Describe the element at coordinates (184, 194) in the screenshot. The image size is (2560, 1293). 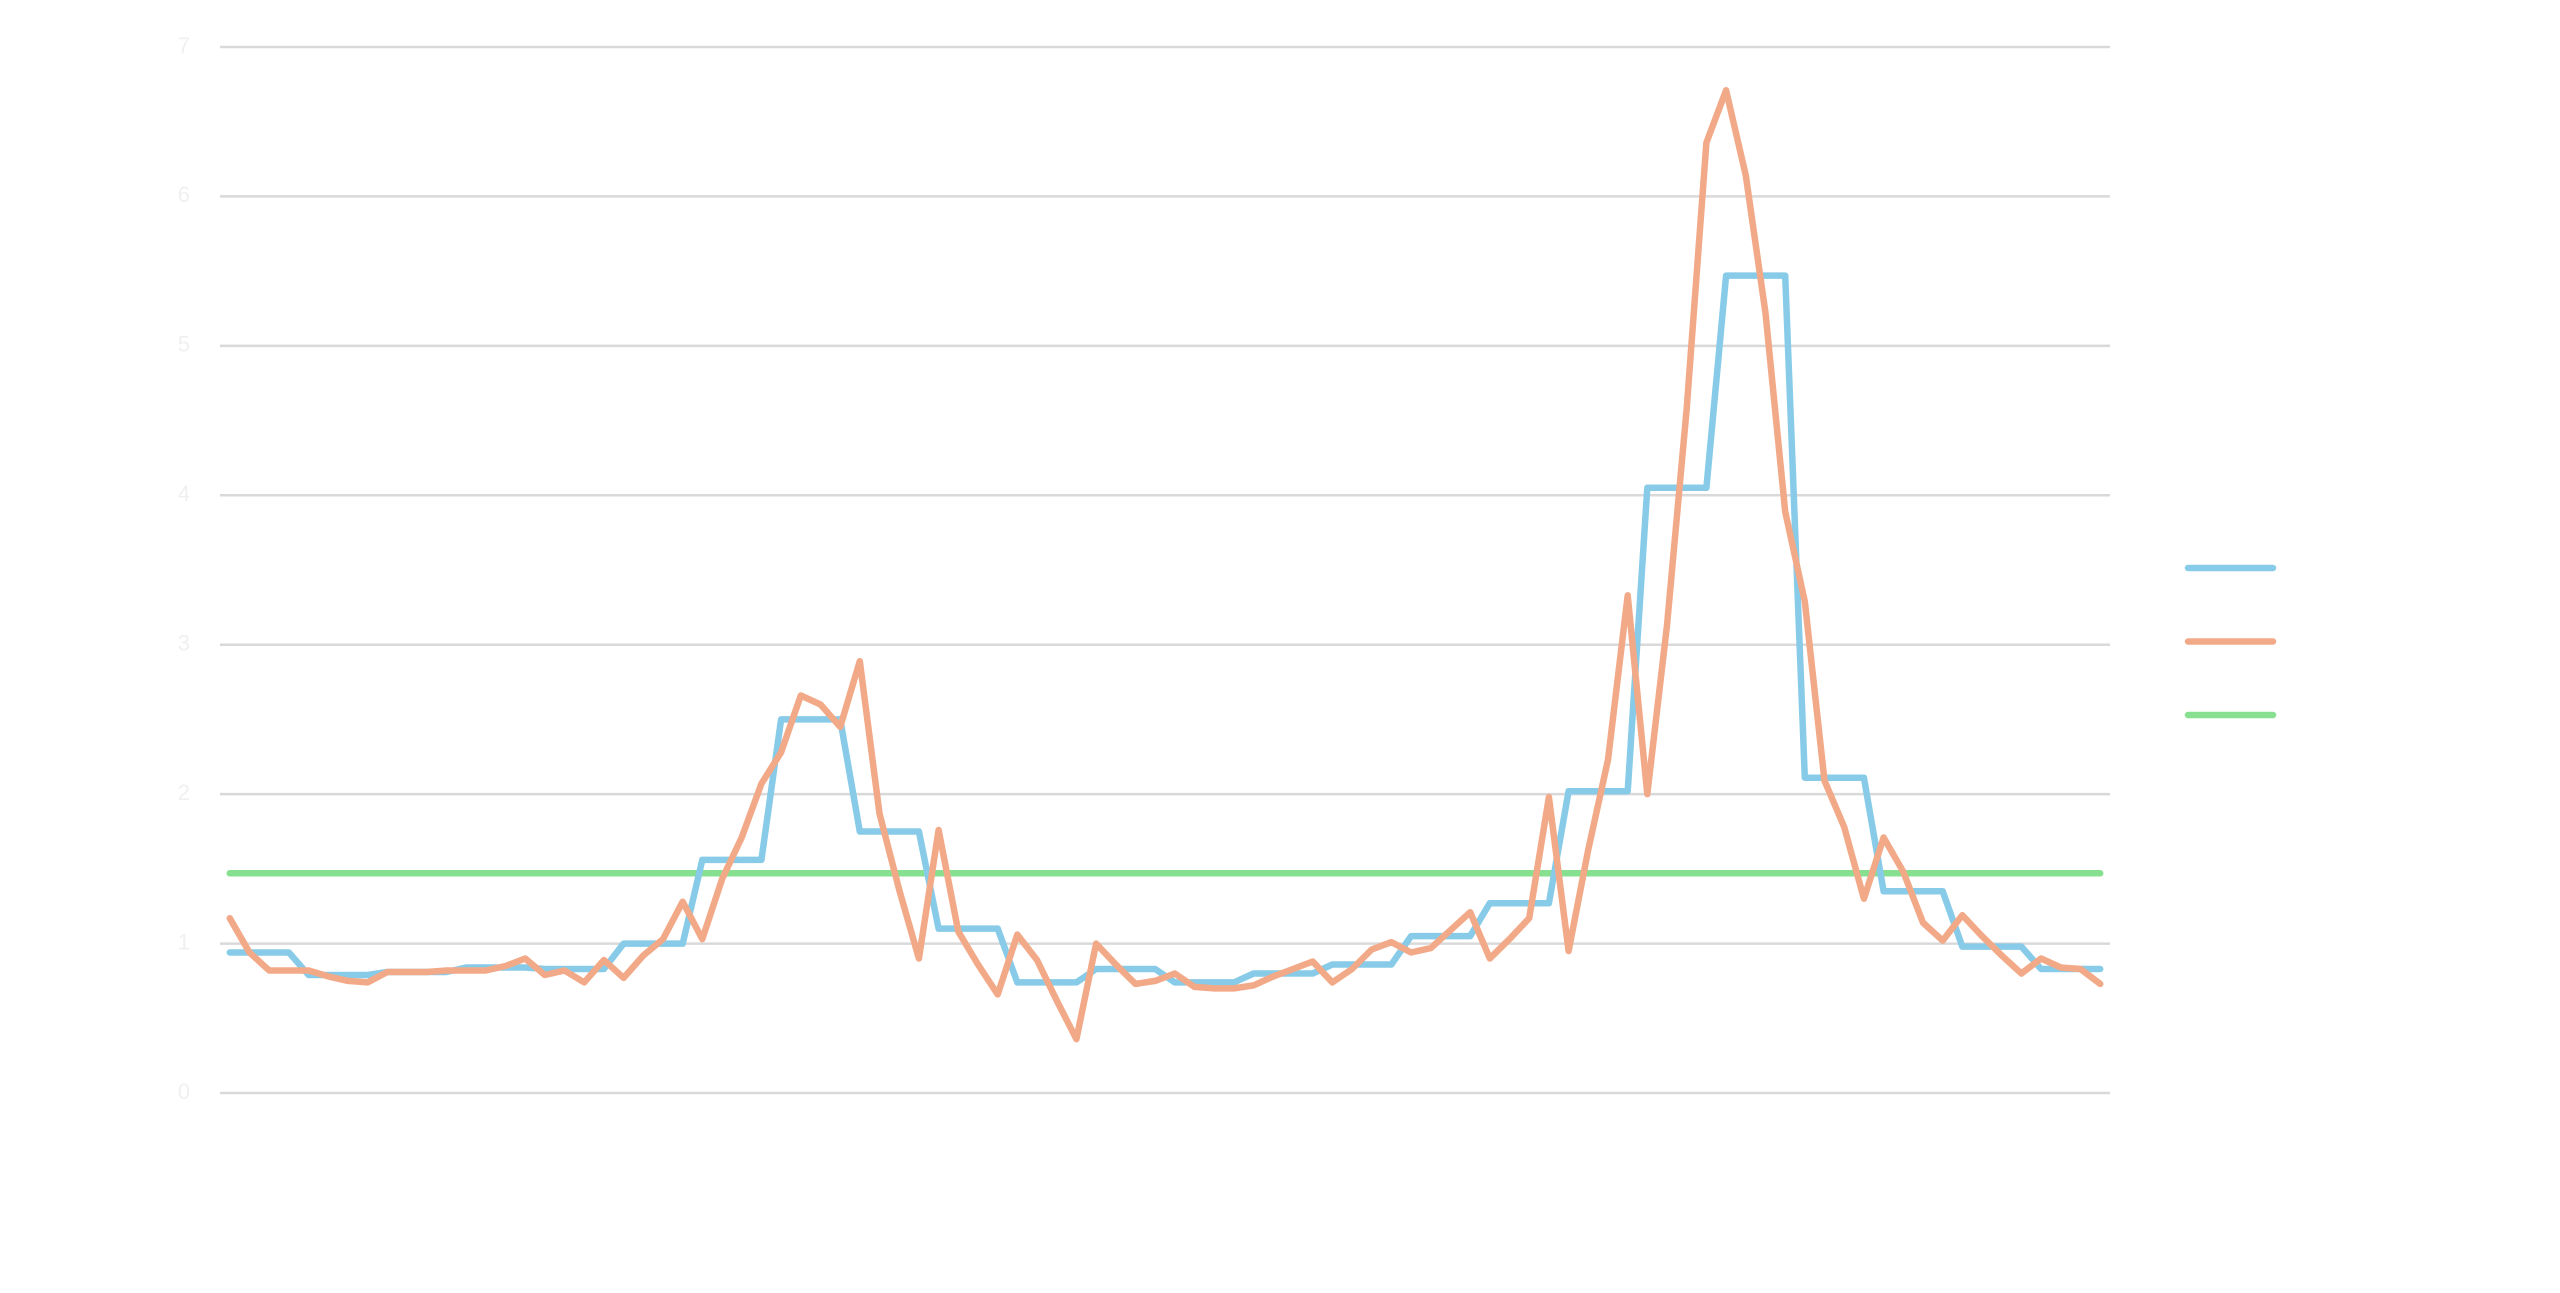
I see `y-tick-label: 6` at that location.